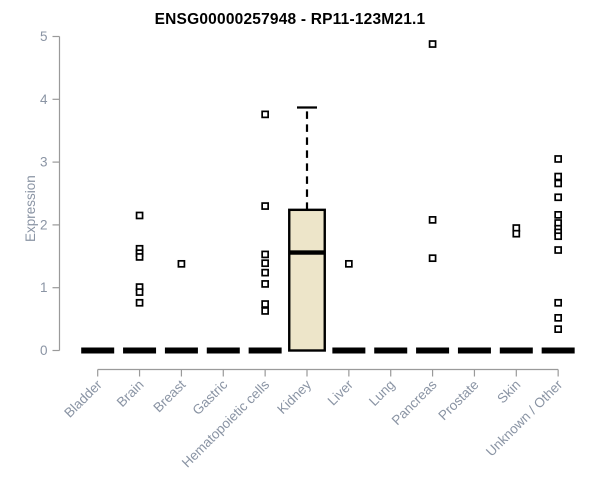 Image resolution: width=600 pixels, height=500 pixels. What do you see at coordinates (294, 397) in the screenshot?
I see `category-label: Kidney` at bounding box center [294, 397].